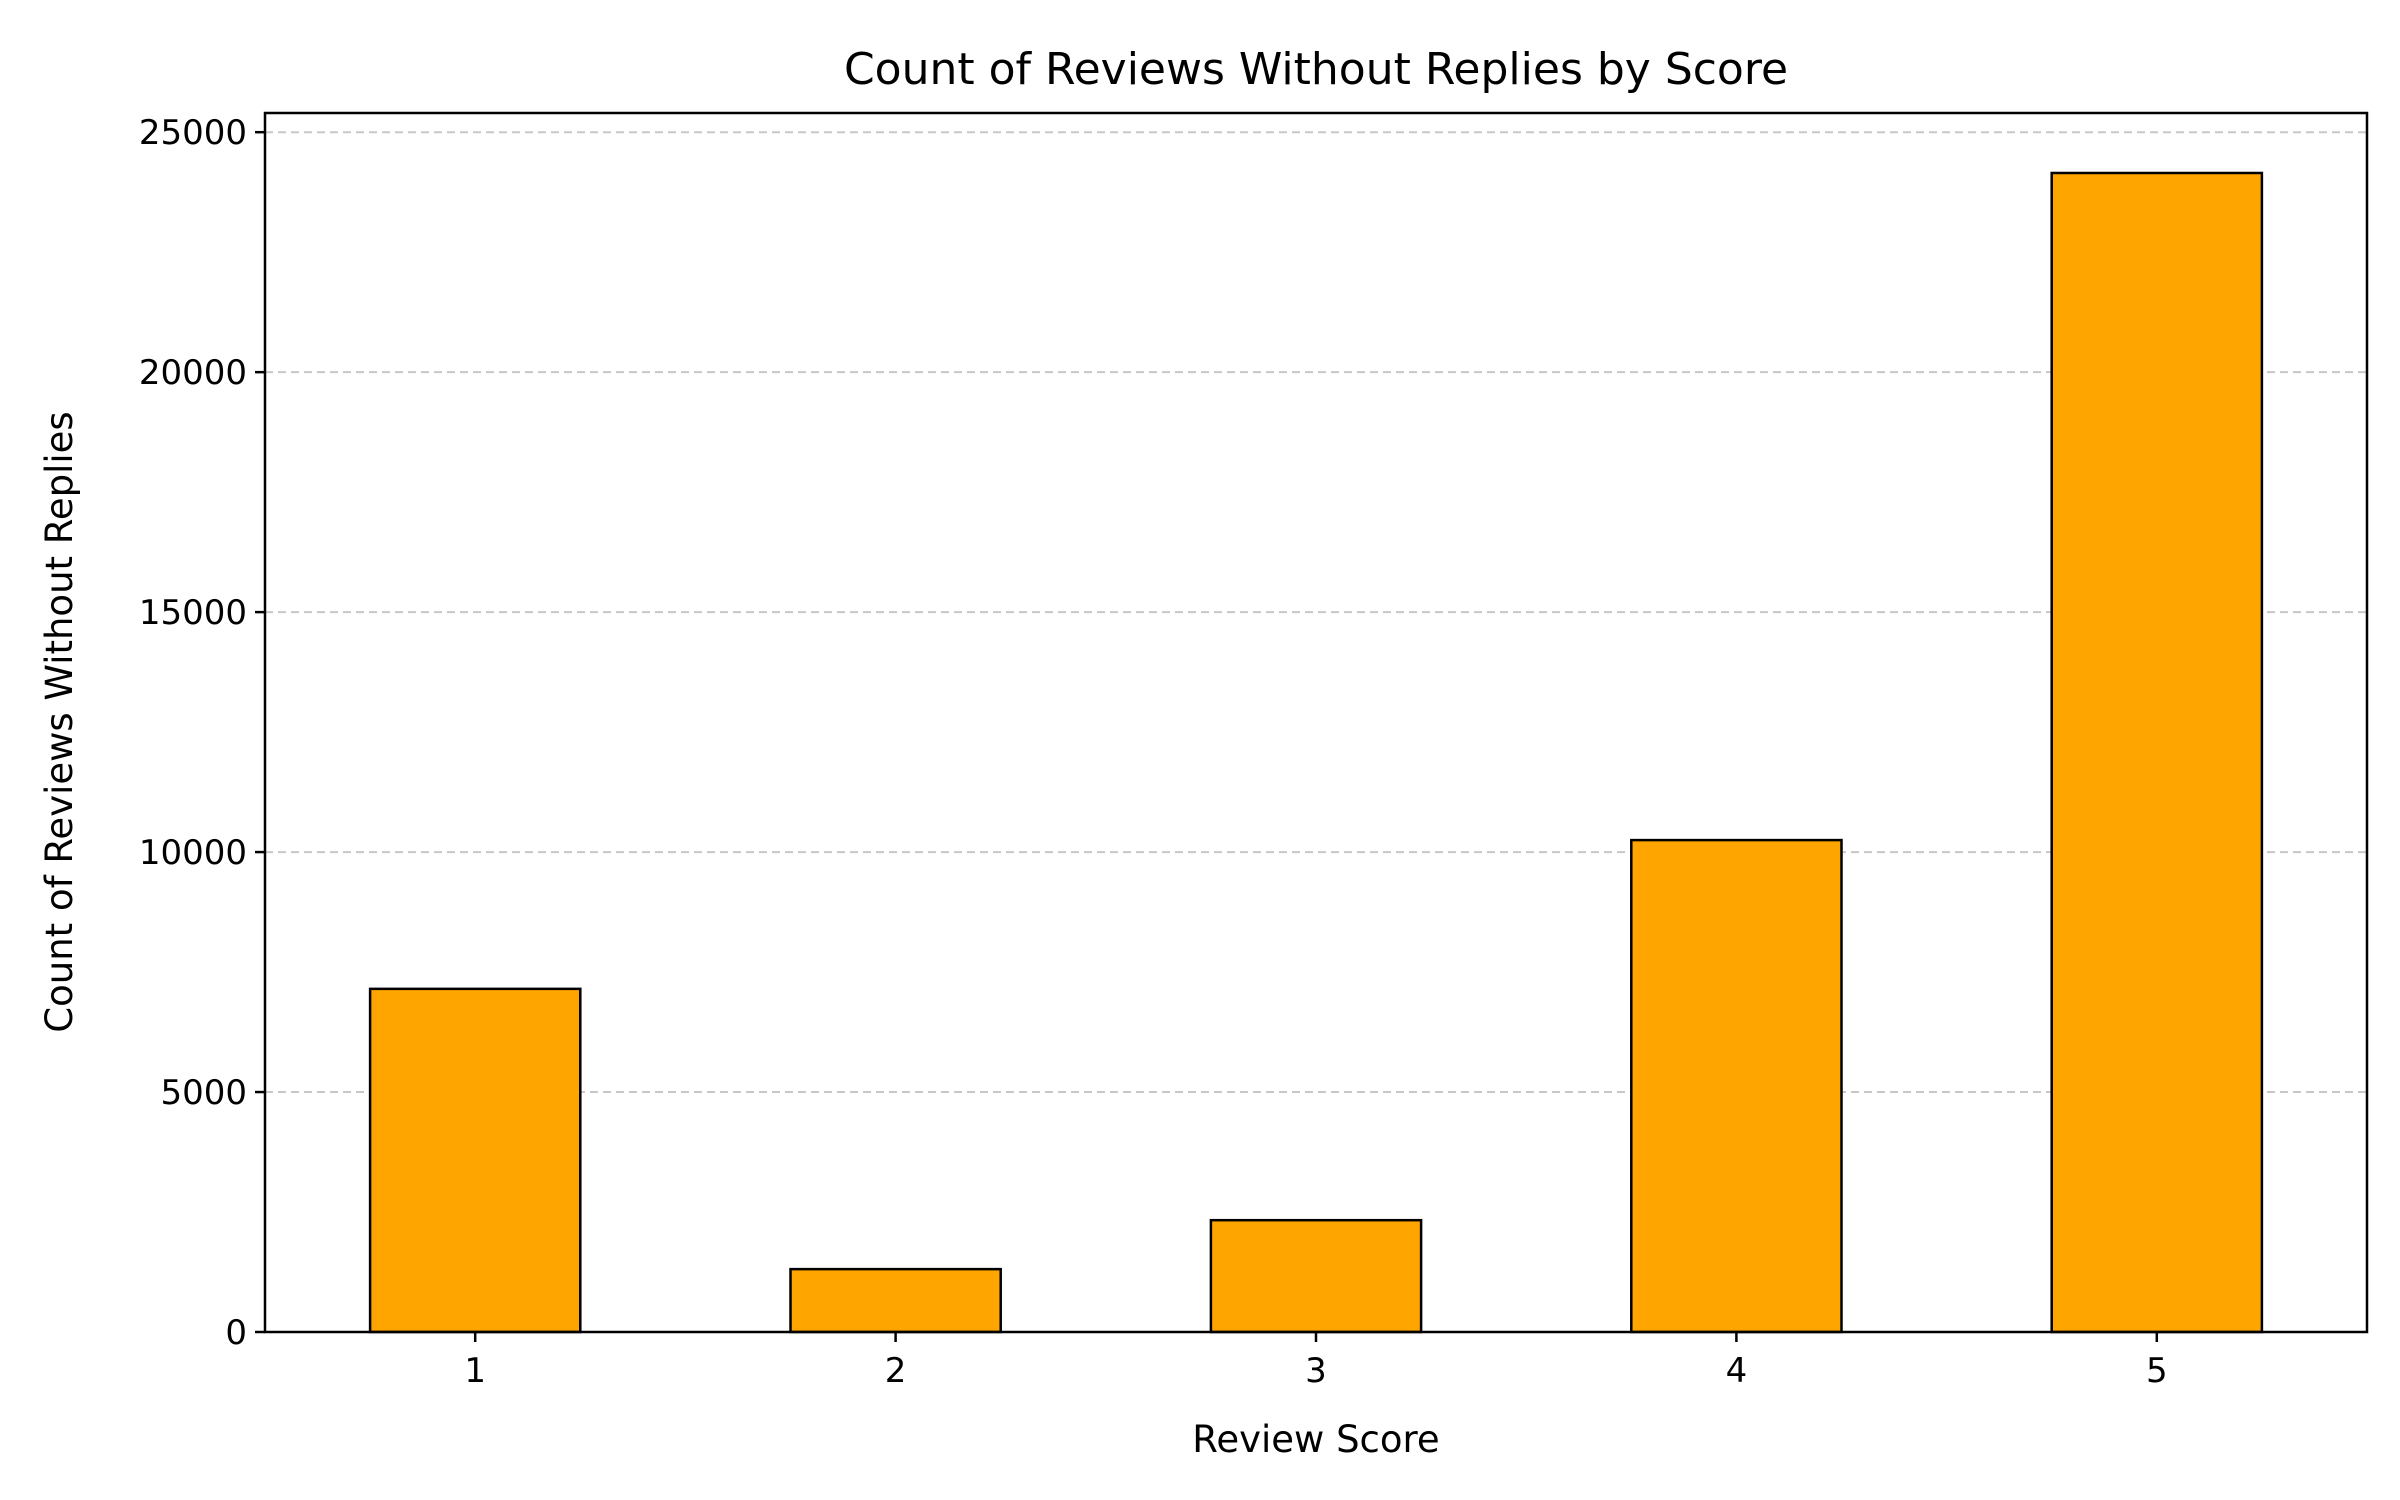  Describe the element at coordinates (193, 613) in the screenshot. I see `y-tick-label: 15000` at that location.